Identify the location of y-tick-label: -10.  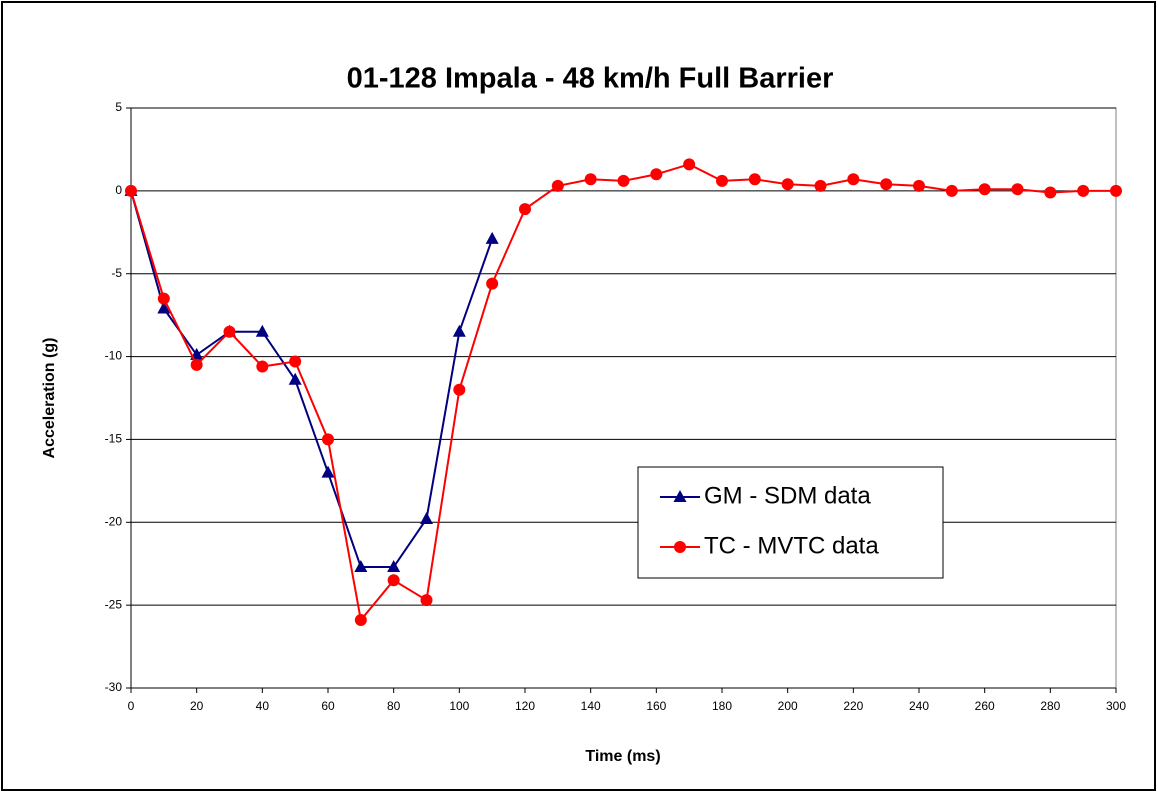
(114, 356).